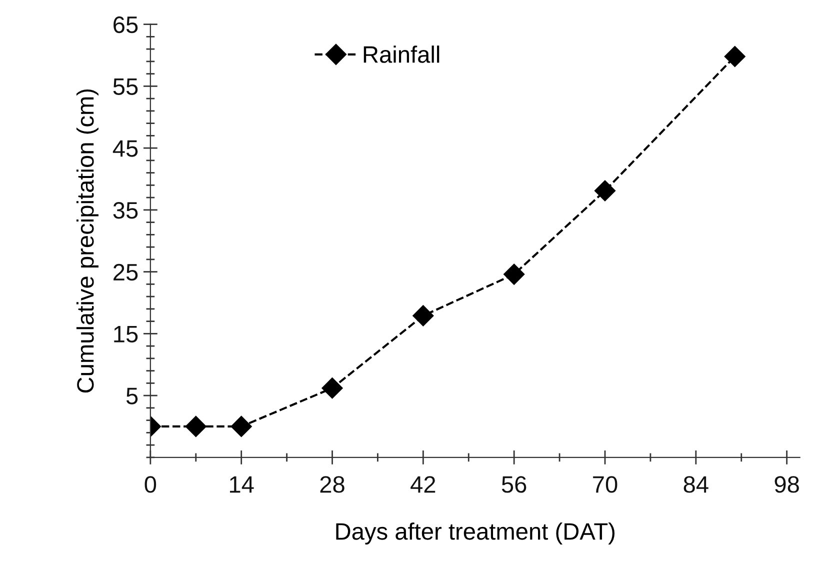  Describe the element at coordinates (125, 210) in the screenshot. I see `y-tick-label: 35` at that location.